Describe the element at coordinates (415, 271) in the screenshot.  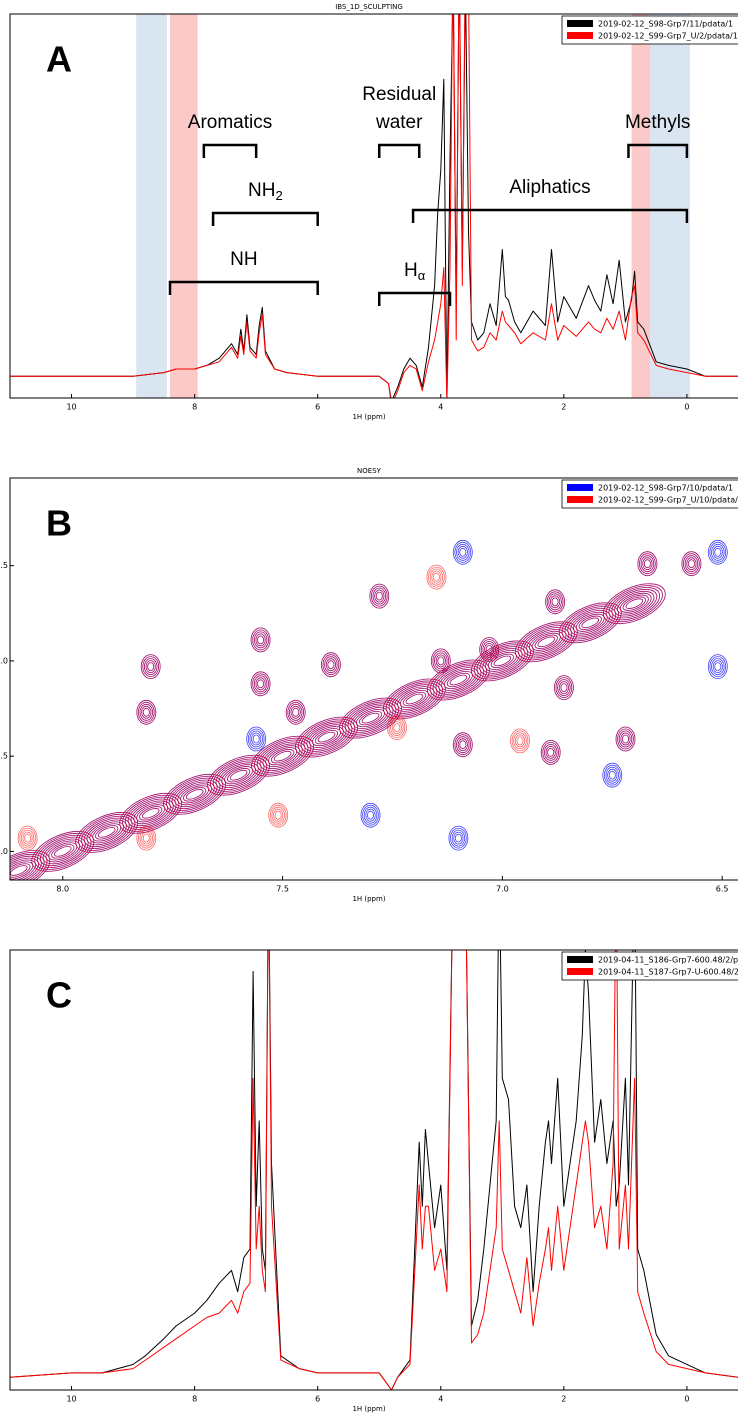
I see `annotation-label: Hα` at that location.